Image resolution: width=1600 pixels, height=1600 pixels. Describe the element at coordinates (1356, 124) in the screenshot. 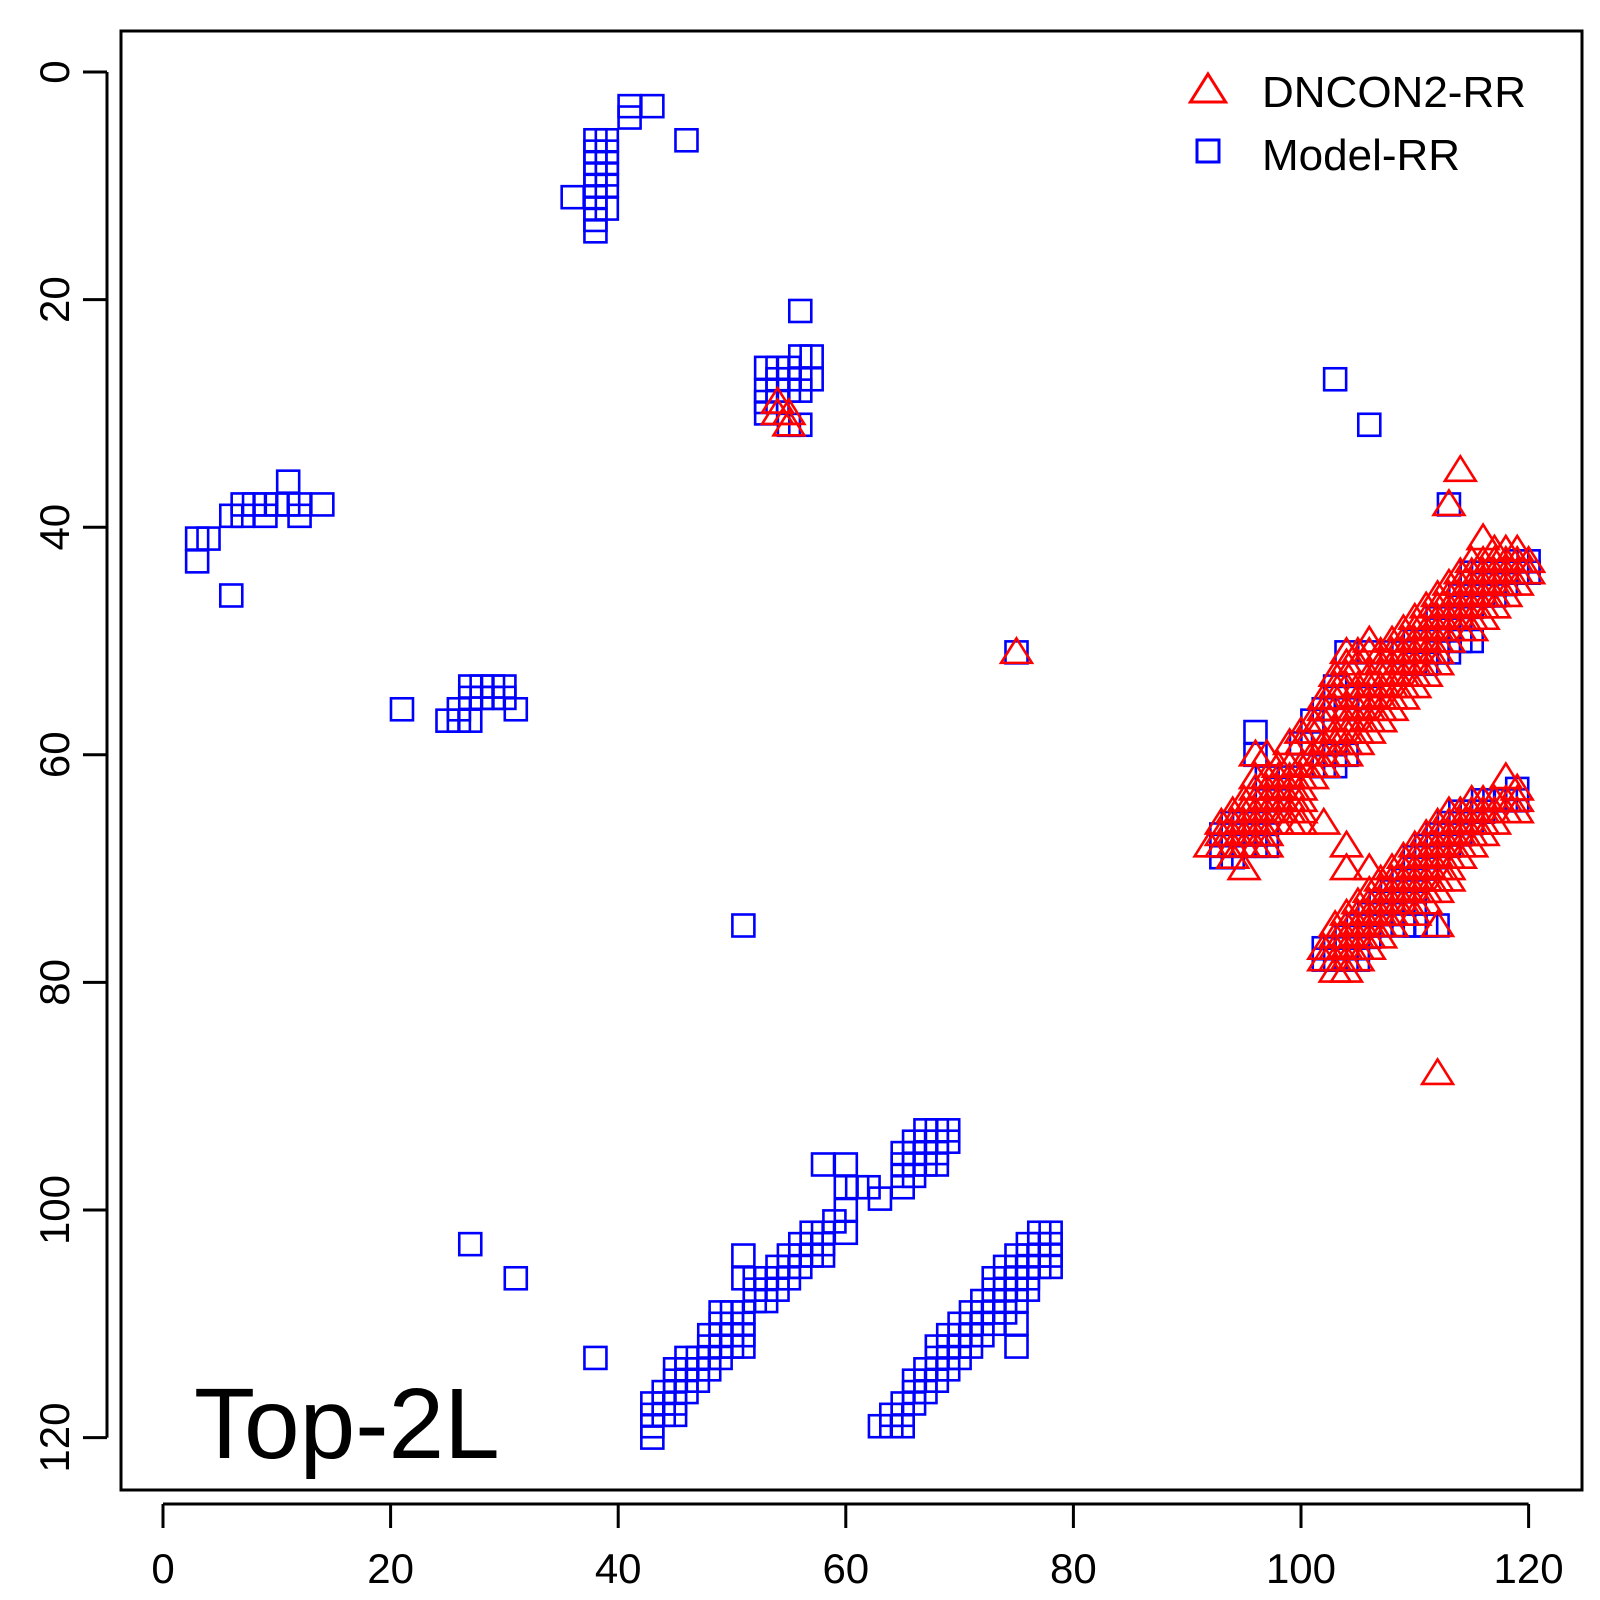

I see `legend: DNCON2-RR Model-RR` at that location.